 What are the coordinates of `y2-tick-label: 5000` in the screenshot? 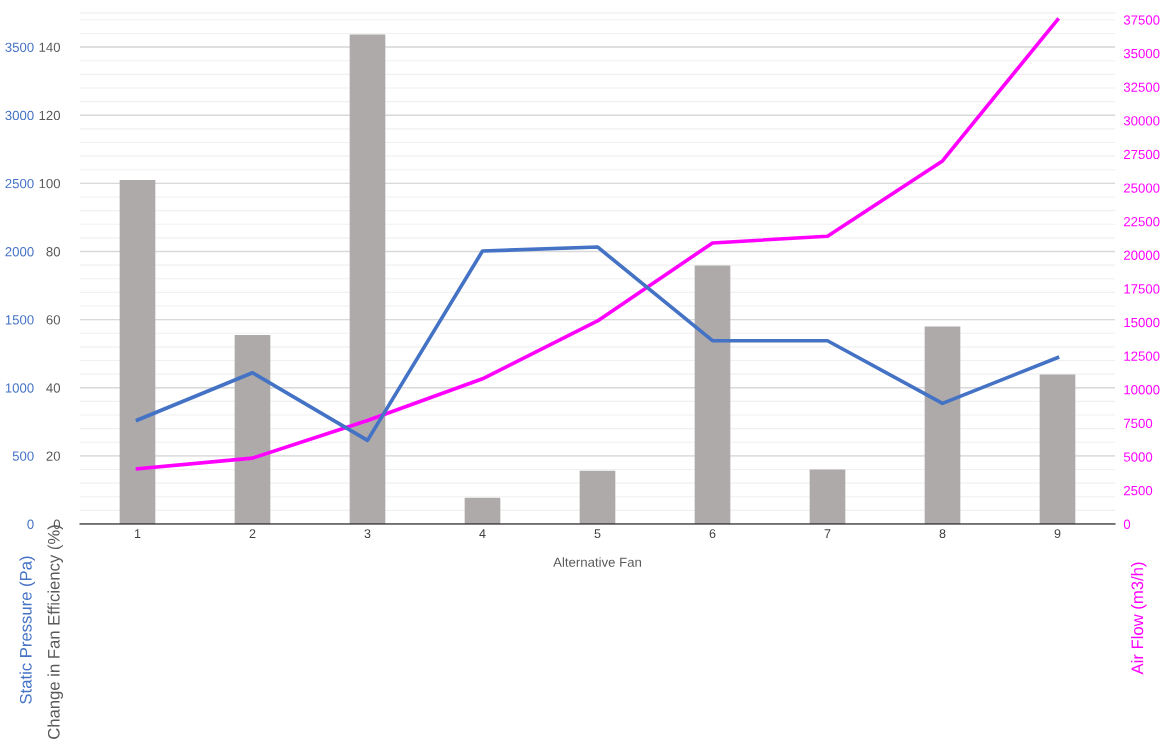 It's located at (1138, 457).